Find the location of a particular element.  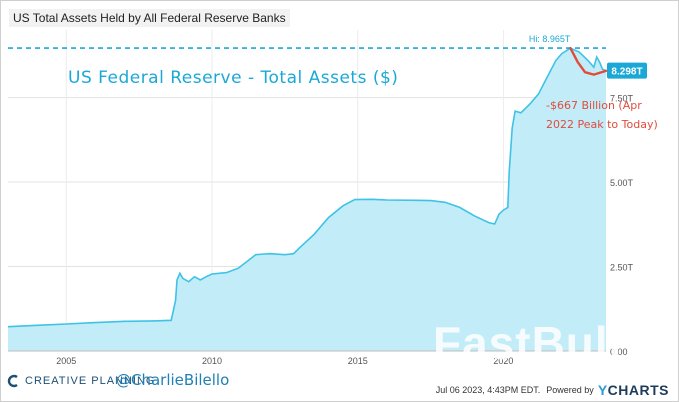

twitter-handle: @CharlieBilello is located at coordinates (173, 380).